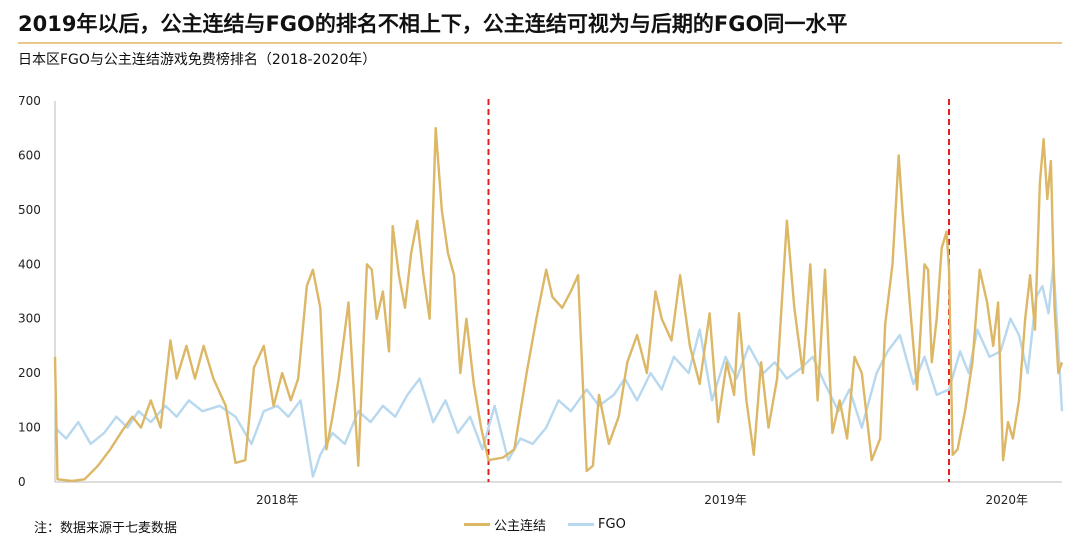 The image size is (1080, 543). I want to click on legend-swatch-fgo, so click(581, 524).